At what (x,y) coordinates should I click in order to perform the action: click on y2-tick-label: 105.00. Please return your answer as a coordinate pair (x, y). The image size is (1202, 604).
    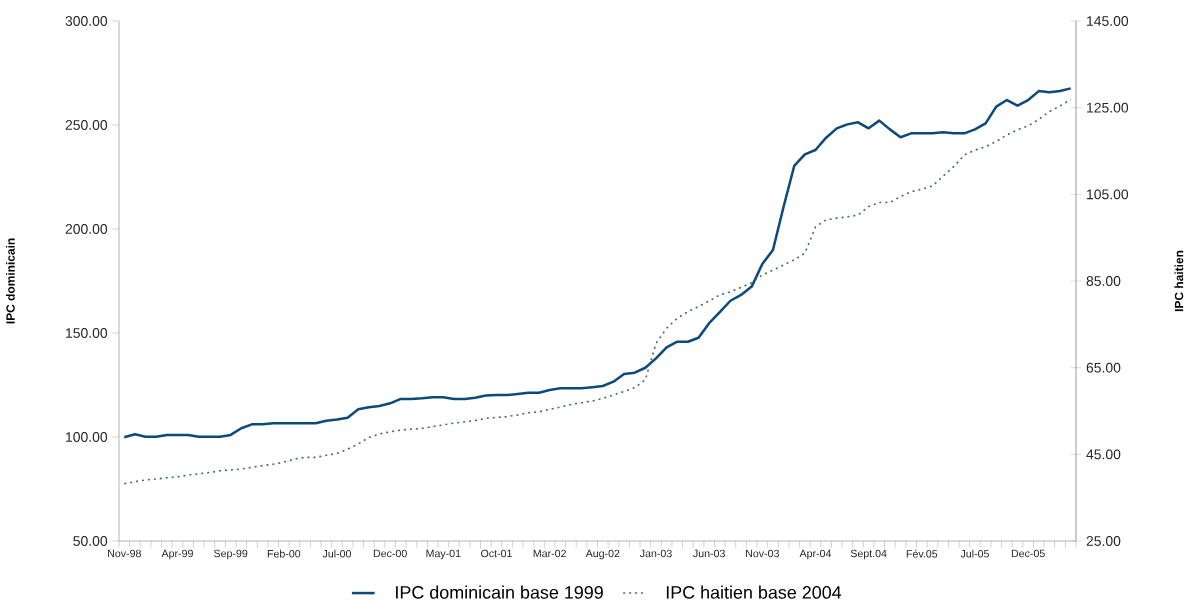
    Looking at the image, I should click on (1108, 194).